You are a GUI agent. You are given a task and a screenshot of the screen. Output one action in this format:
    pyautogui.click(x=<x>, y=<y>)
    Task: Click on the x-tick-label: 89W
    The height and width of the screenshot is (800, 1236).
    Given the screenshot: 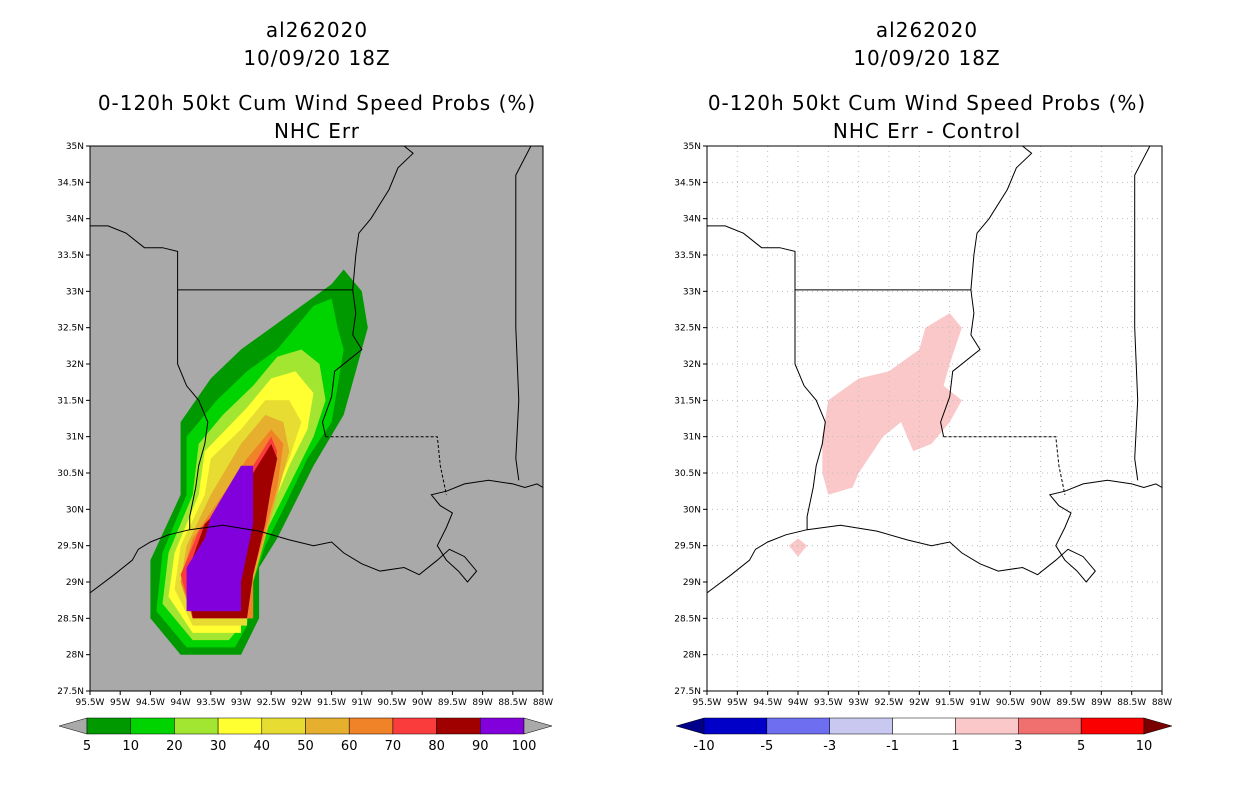 What is the action you would take?
    pyautogui.click(x=482, y=703)
    